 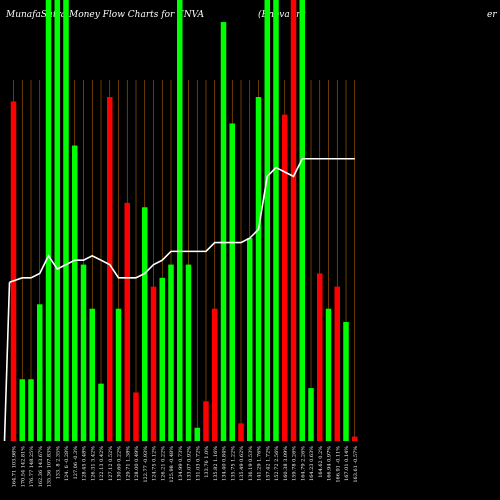 What do you see at coordinates (242, 463) in the screenshot?
I see `x-tick-label: 135.49 0.62%` at bounding box center [242, 463].